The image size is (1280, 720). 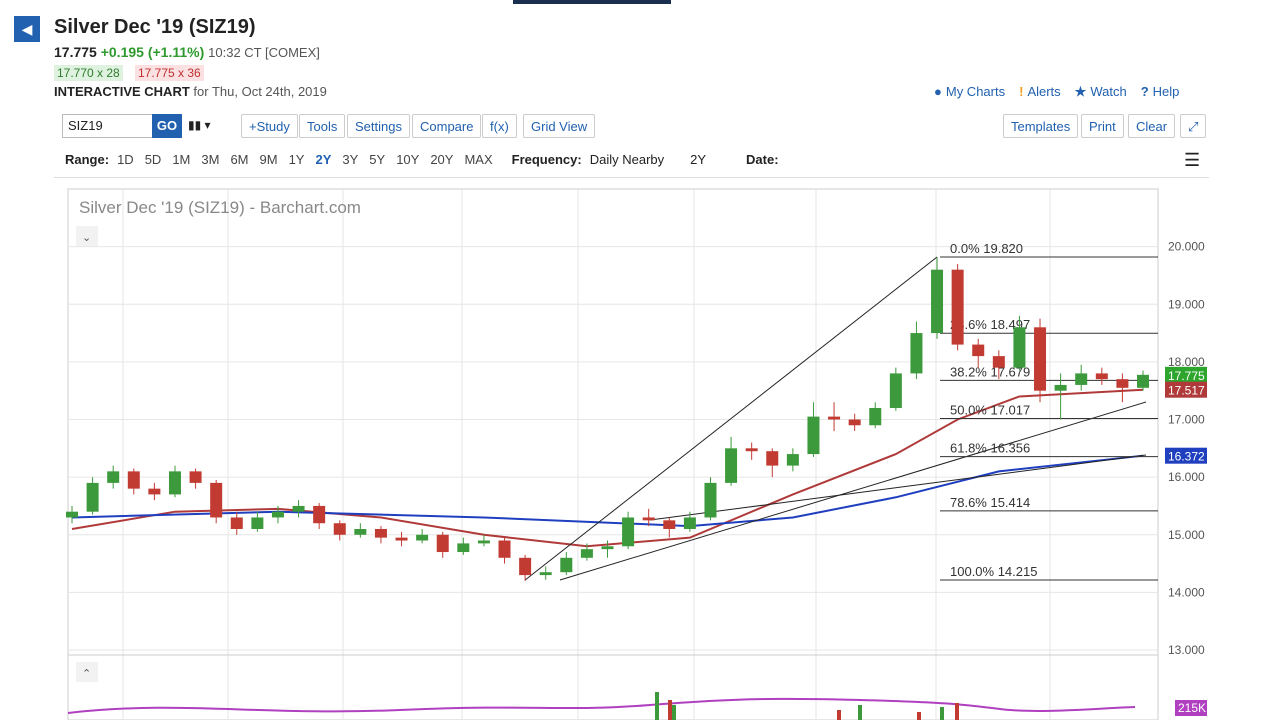 I want to click on y-tick-label: 13.000, so click(x=1186, y=650).